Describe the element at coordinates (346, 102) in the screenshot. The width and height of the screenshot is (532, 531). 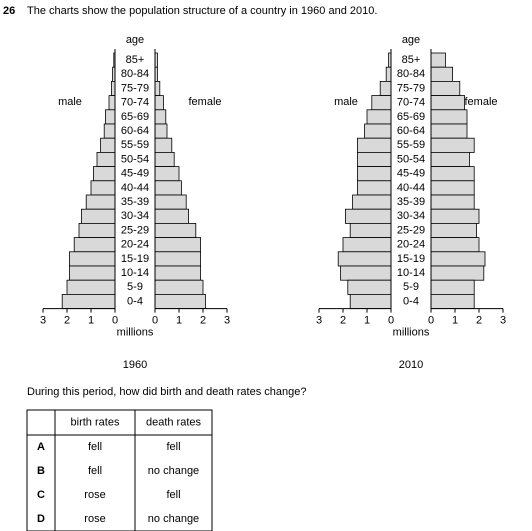
I see `series-label: male` at that location.